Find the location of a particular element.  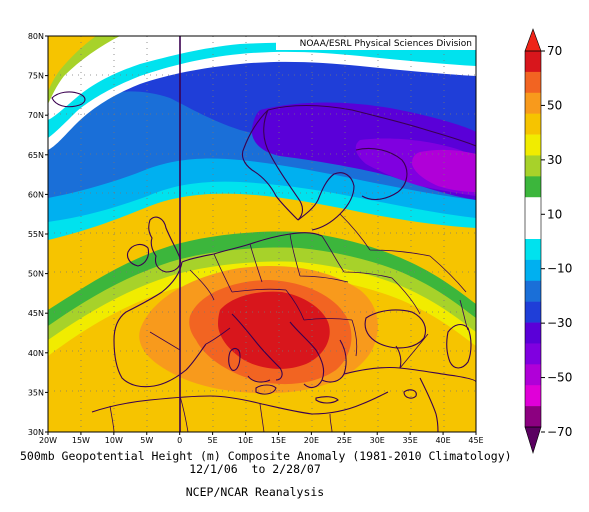

credit-box is located at coordinates (375, 43).